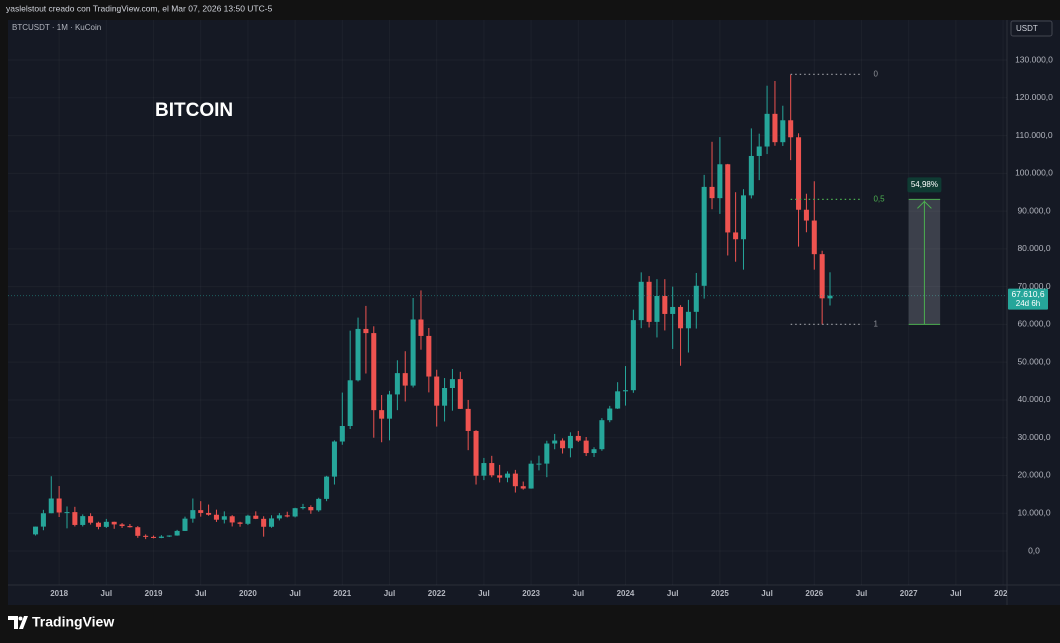 This screenshot has width=1060, height=643. What do you see at coordinates (1027, 28) in the screenshot?
I see `currency-label: USDT` at bounding box center [1027, 28].